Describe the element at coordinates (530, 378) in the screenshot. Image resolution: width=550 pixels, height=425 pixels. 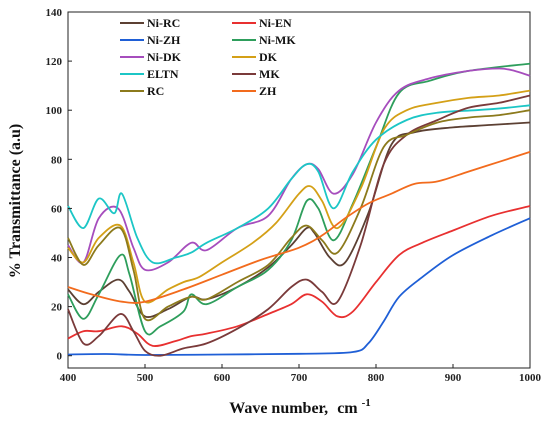
I see `x-tick-label: 1000` at that location.